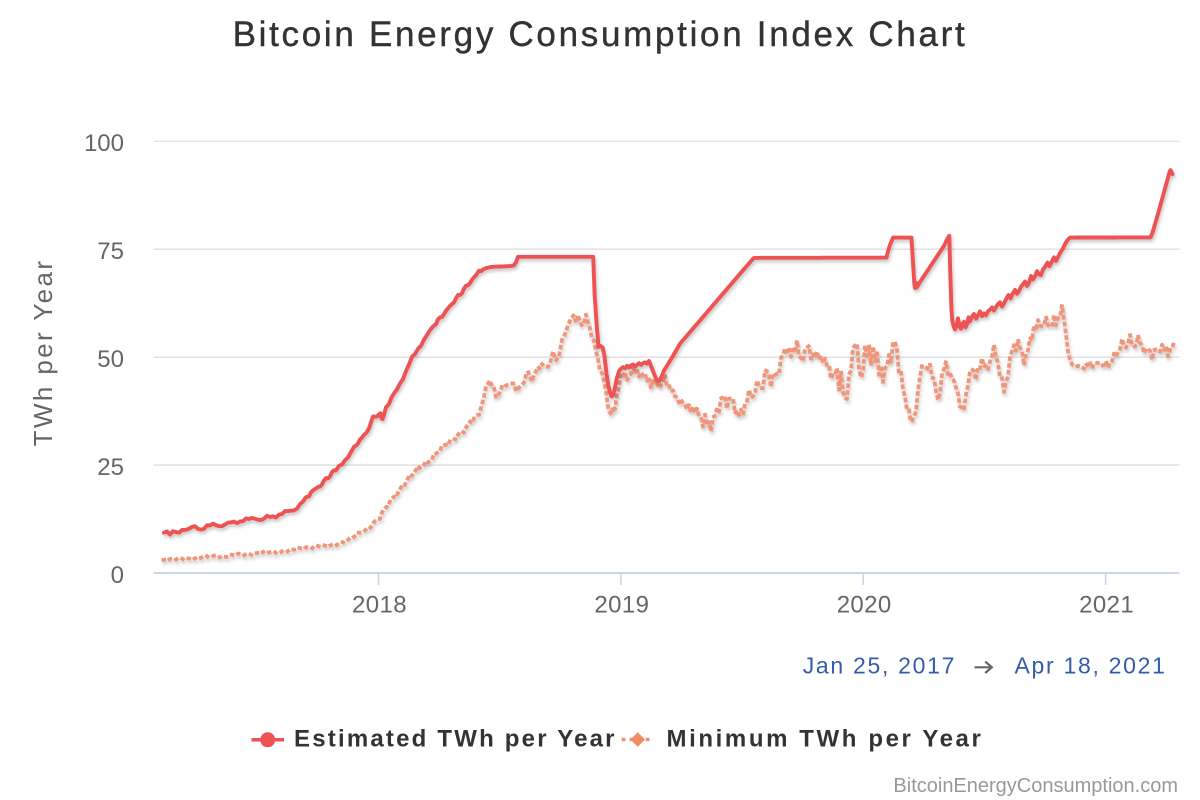 Image resolution: width=1200 pixels, height=800 pixels. I want to click on svg-text: Jan 25, 2017, so click(879, 666).